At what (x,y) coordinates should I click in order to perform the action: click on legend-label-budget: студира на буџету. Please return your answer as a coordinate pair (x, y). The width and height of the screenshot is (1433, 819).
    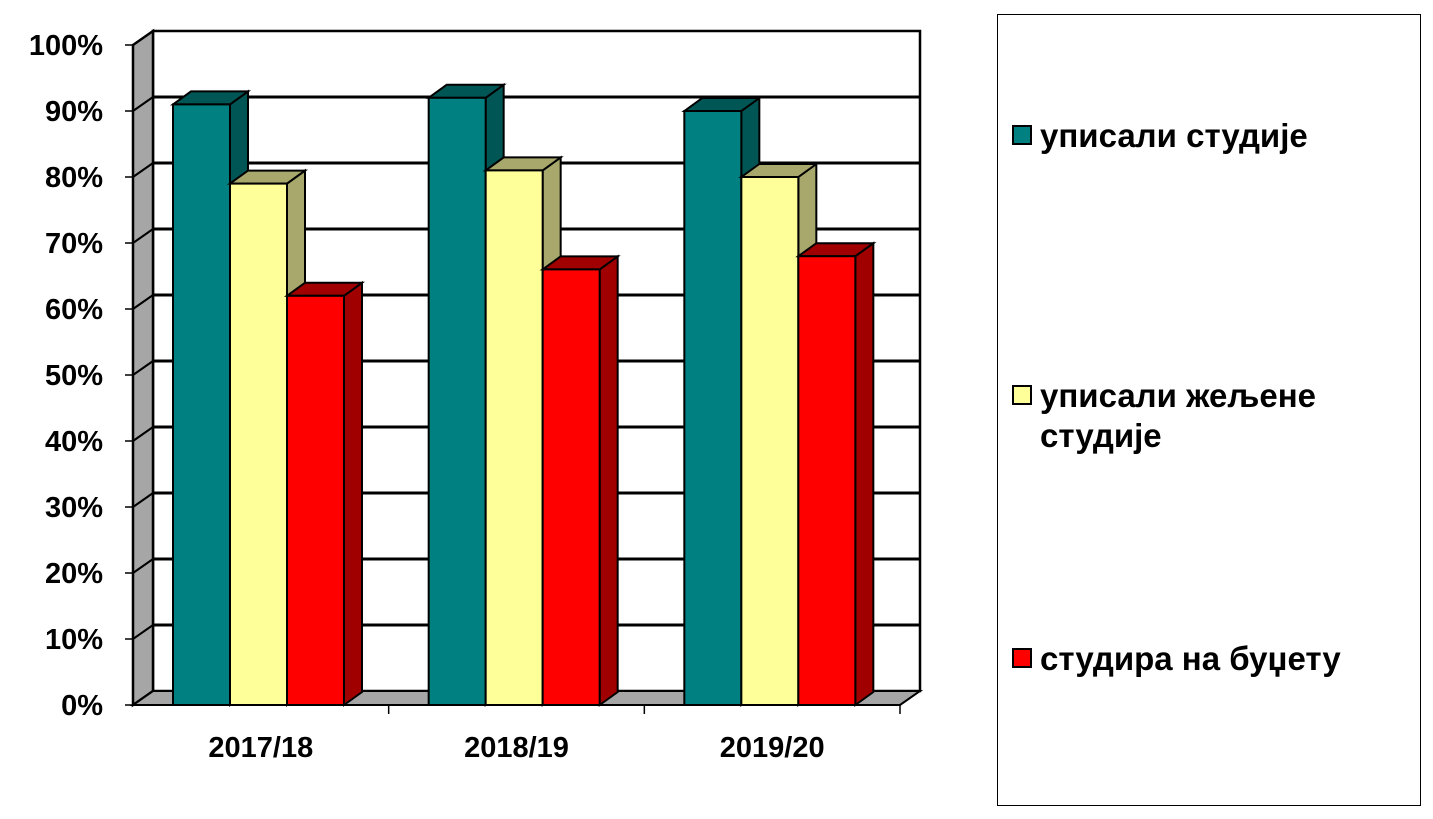
    Looking at the image, I should click on (1190, 658).